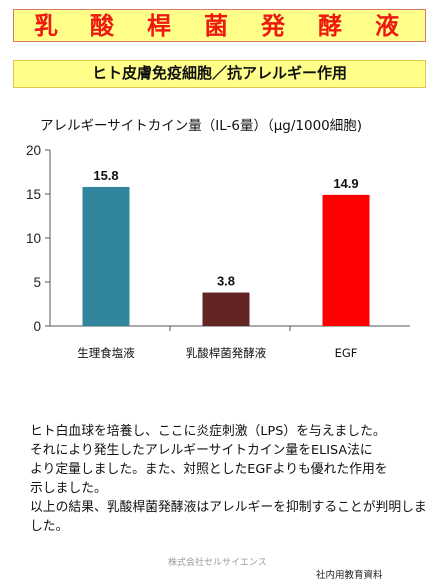 Image resolution: width=441 pixels, height=588 pixels. I want to click on y-tick-label: 5, so click(37, 282).